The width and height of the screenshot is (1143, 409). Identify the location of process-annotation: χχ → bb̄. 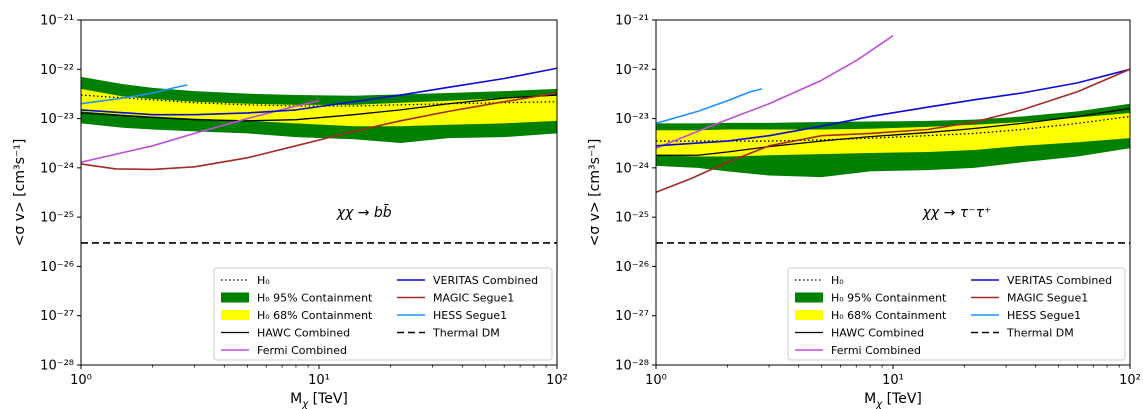
(364, 212).